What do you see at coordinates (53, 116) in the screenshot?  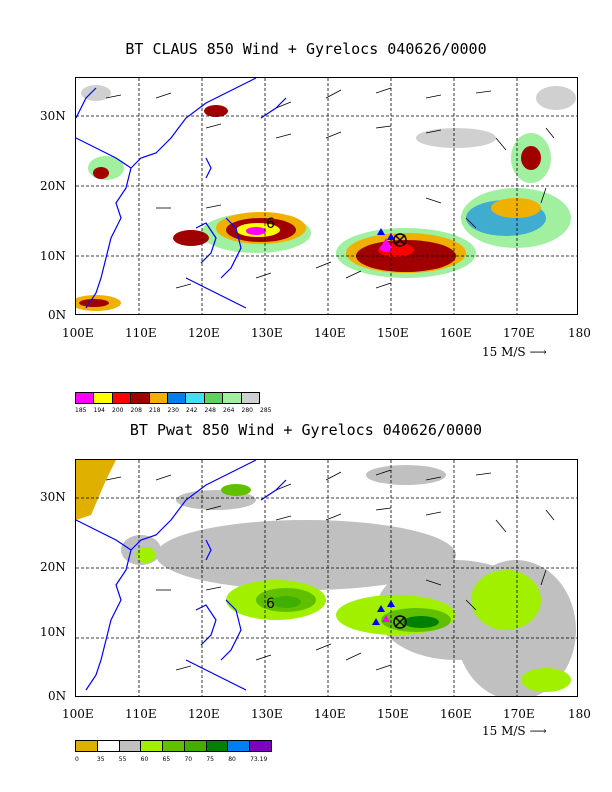 I see `panel1-lat-30n: 30N` at bounding box center [53, 116].